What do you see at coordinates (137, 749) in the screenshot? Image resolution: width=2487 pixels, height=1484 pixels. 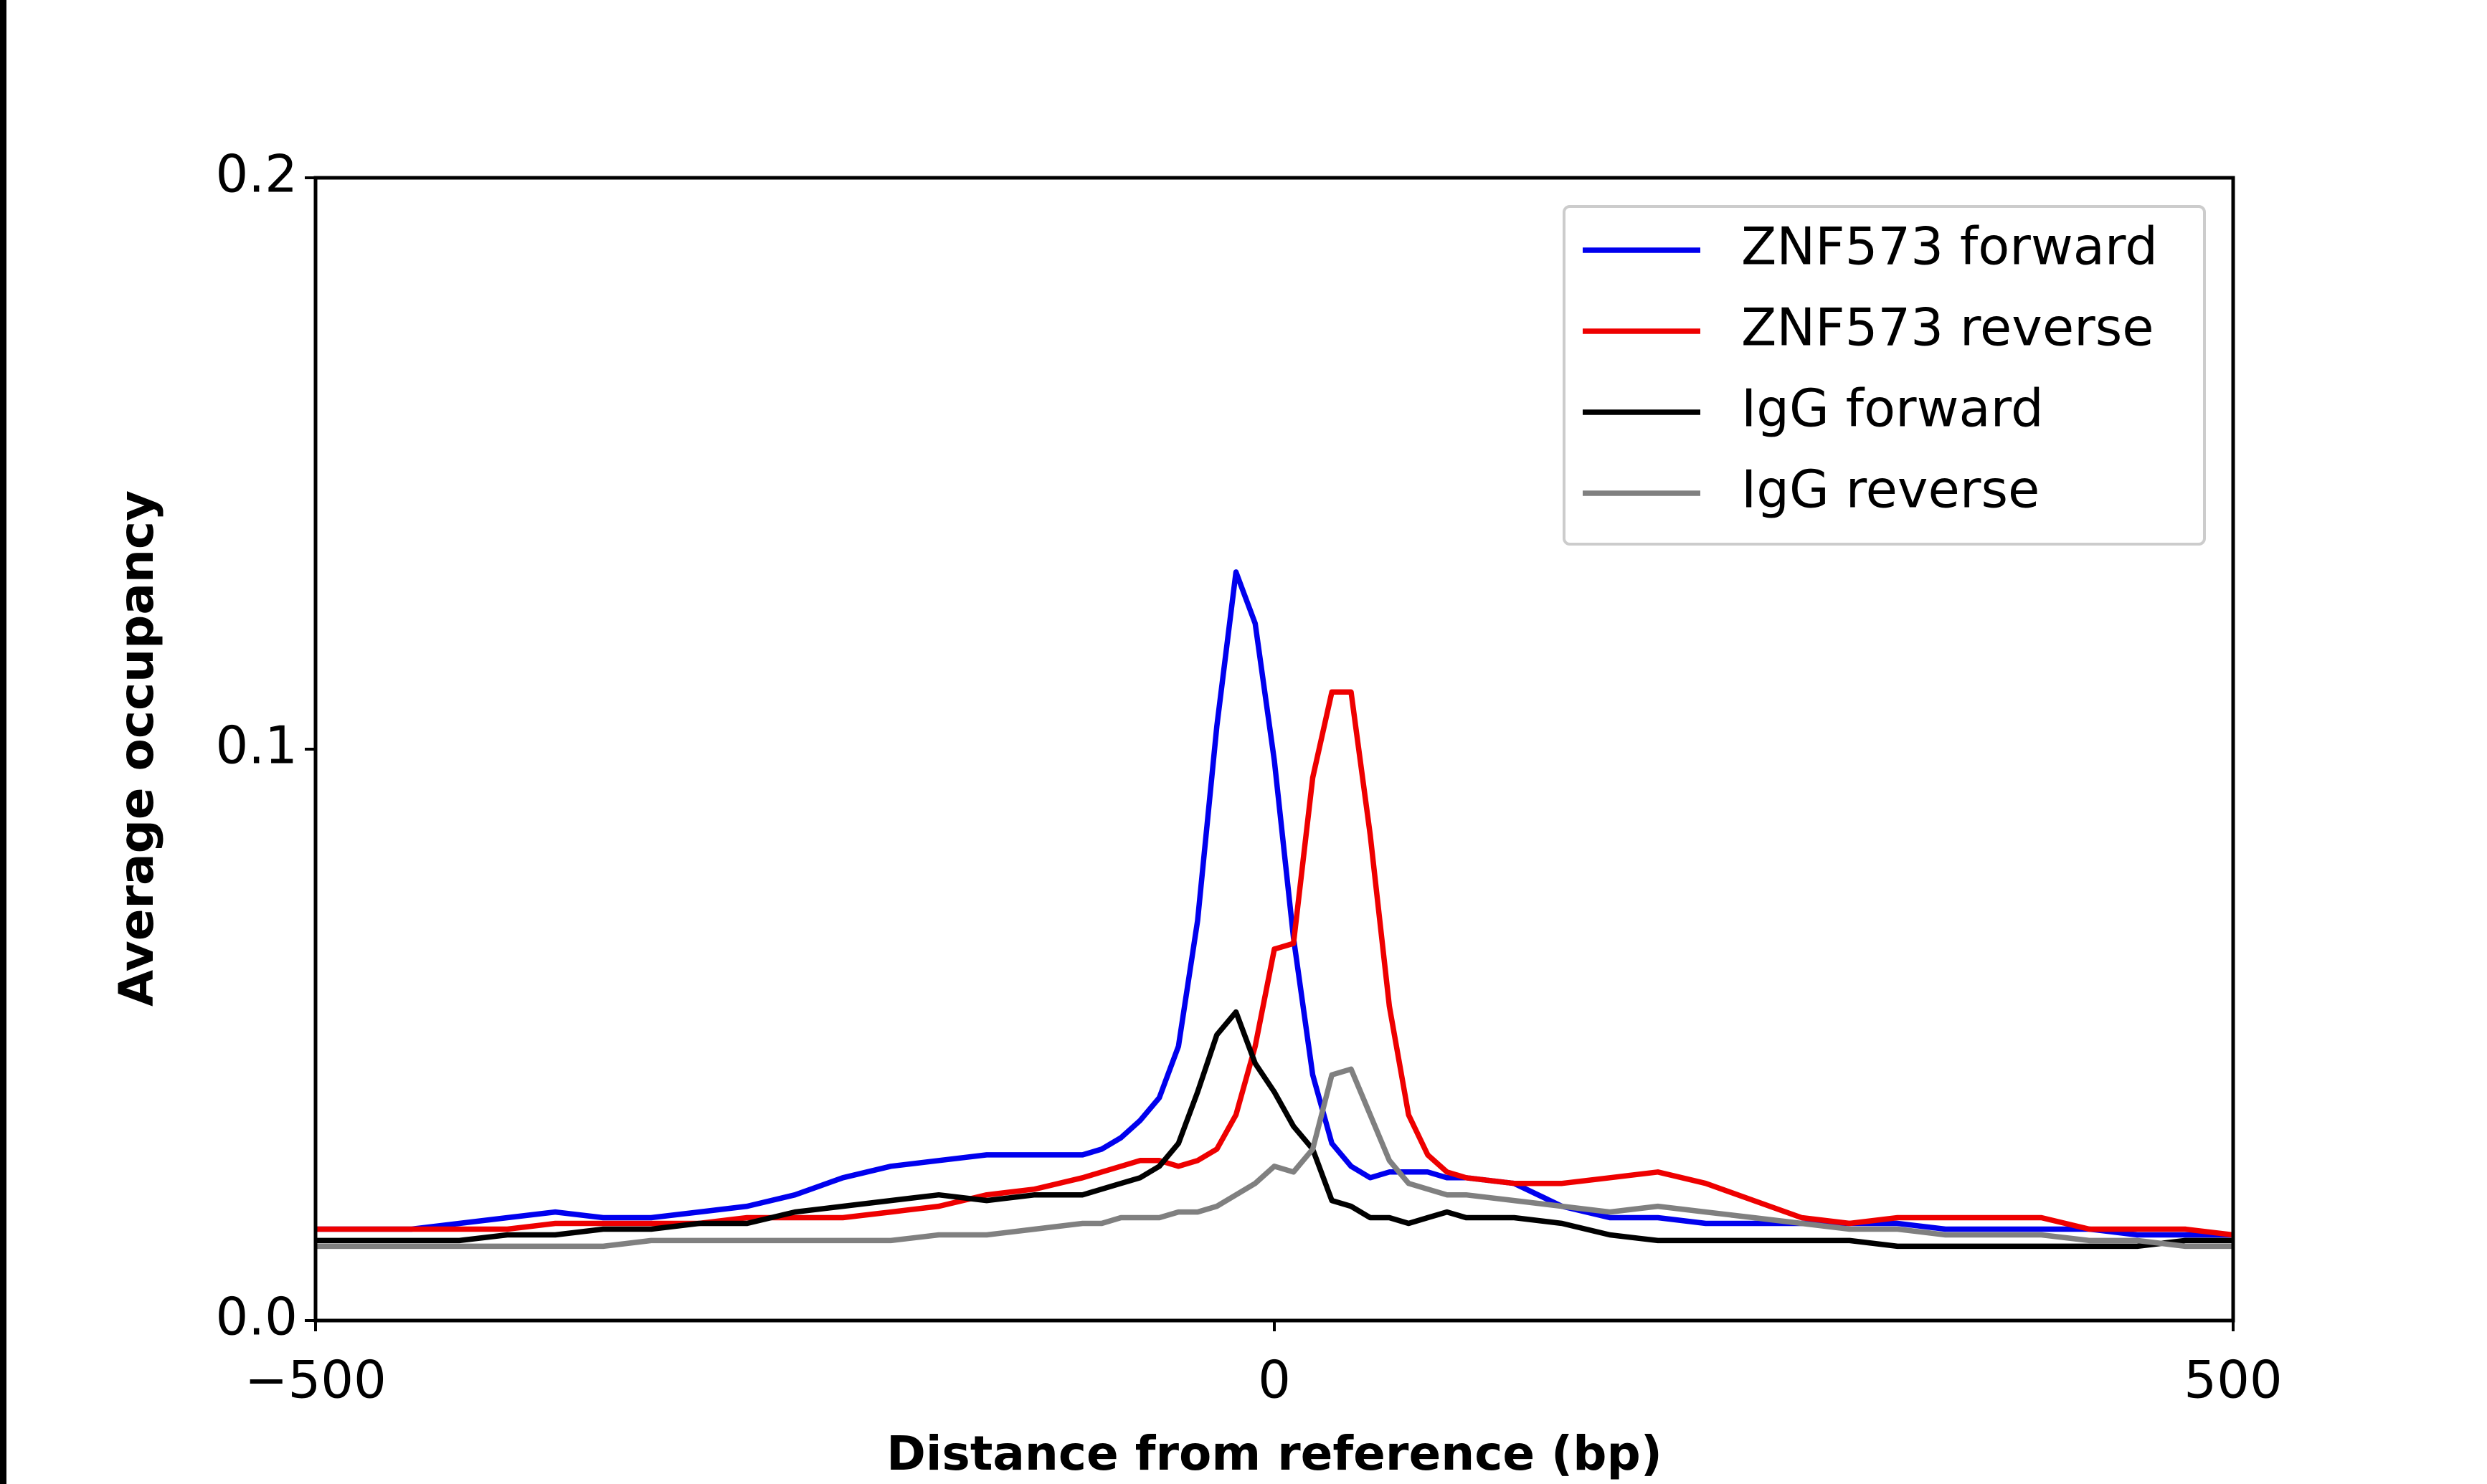 I see `y-axis-label: Average occupancy` at bounding box center [137, 749].